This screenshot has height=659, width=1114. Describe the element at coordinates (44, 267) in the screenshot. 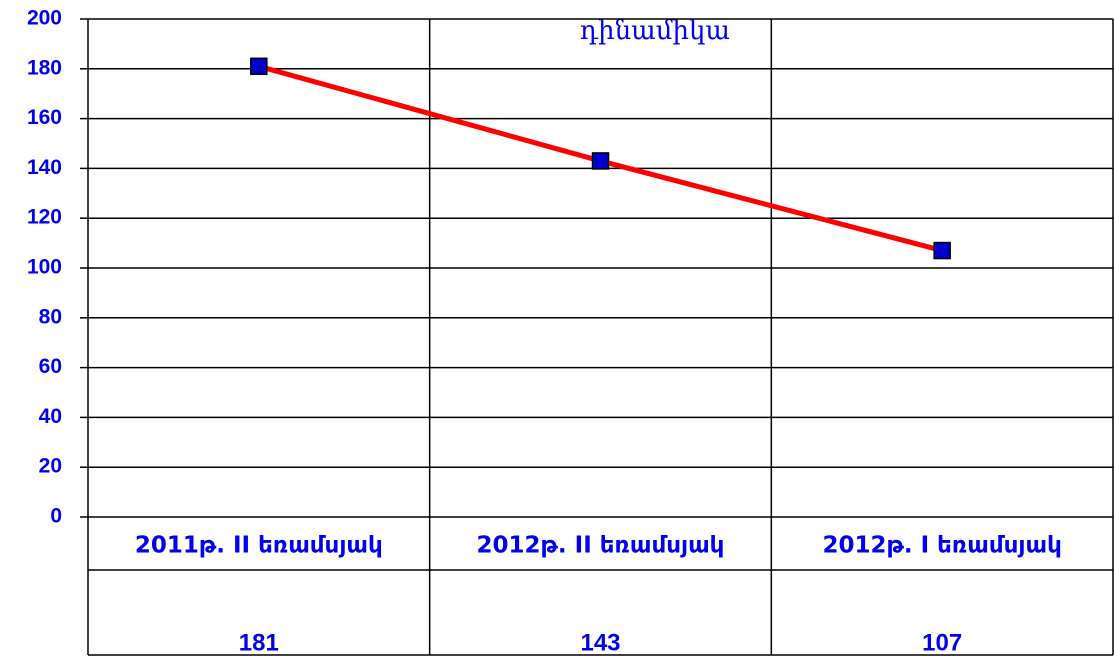

I see `y-tick-label: 100` at that location.